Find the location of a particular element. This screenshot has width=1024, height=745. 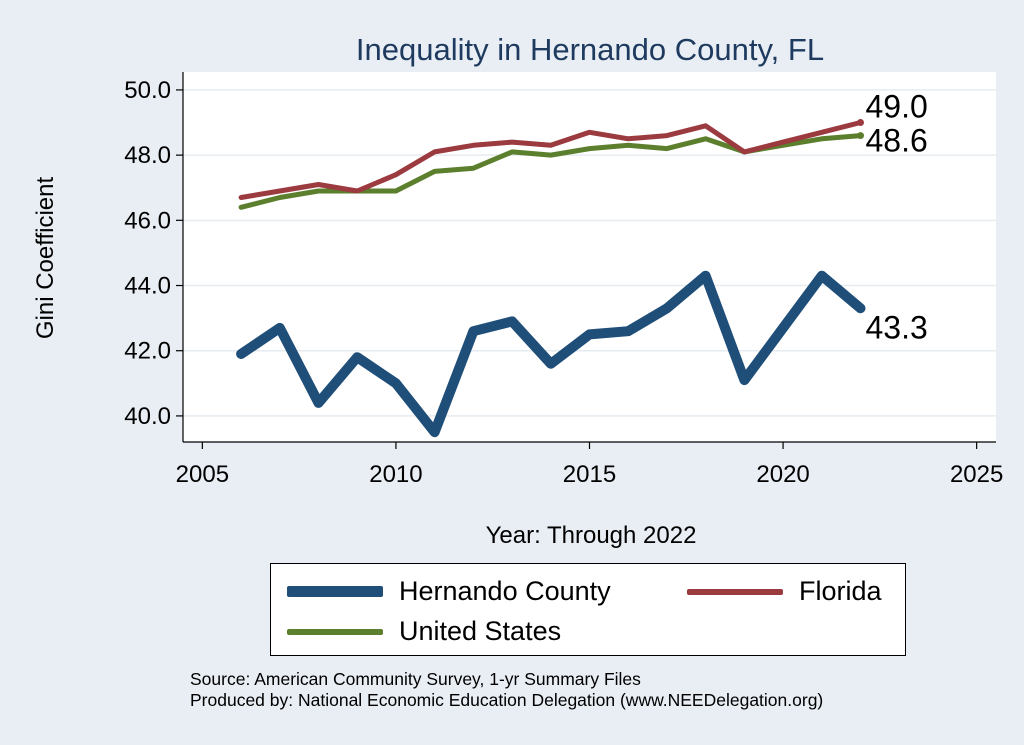

legend-label-florida: Florida is located at coordinates (840, 591).